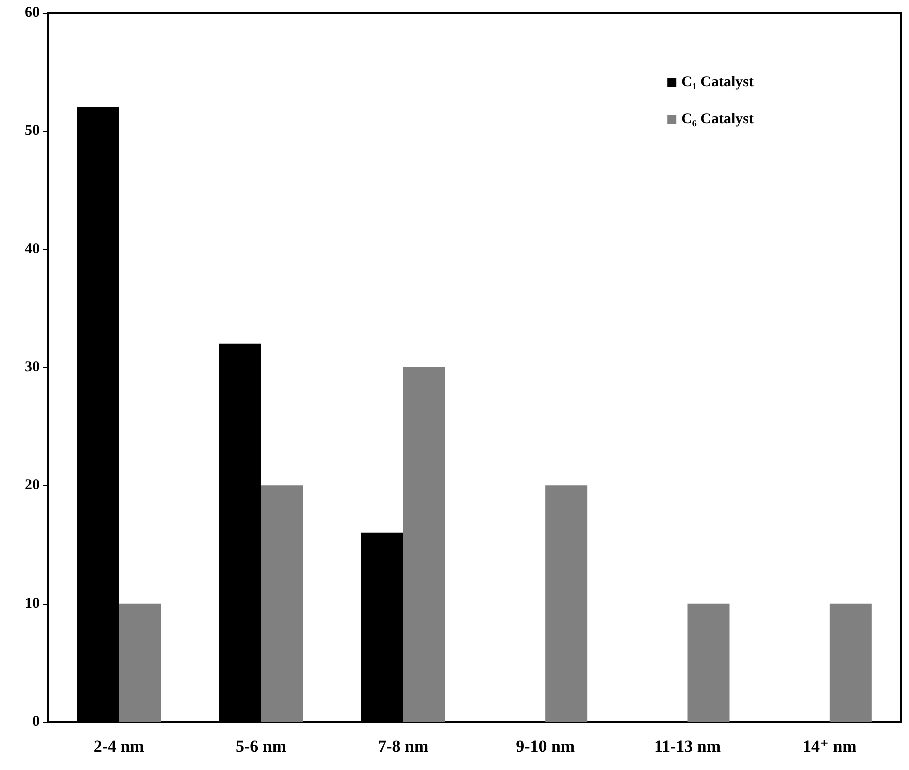  Describe the element at coordinates (32, 249) in the screenshot. I see `y-tick-label: 40` at that location.